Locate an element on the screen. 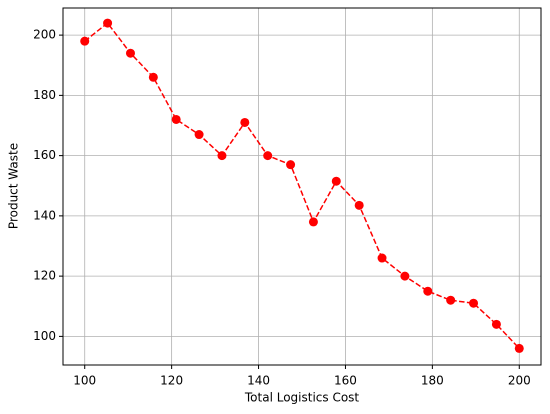 This screenshot has height=414, width=550. y-tick-label: 160 is located at coordinates (44, 155).